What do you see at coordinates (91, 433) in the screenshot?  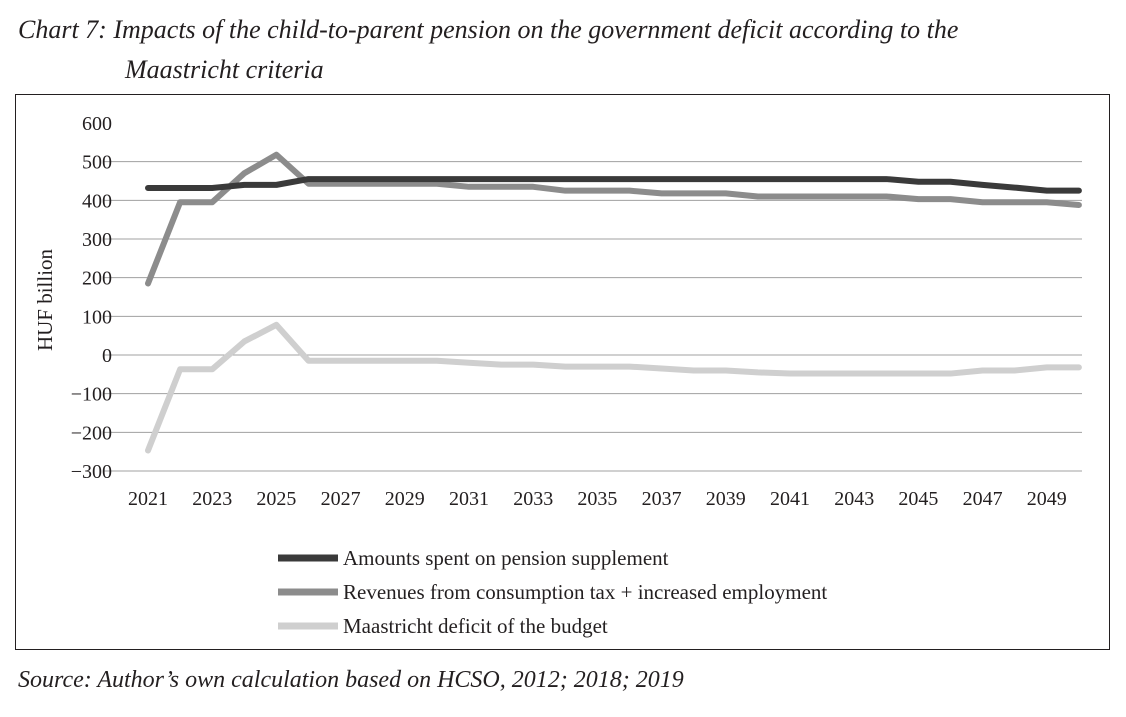 I see `y-tick-label: −200` at bounding box center [91, 433].